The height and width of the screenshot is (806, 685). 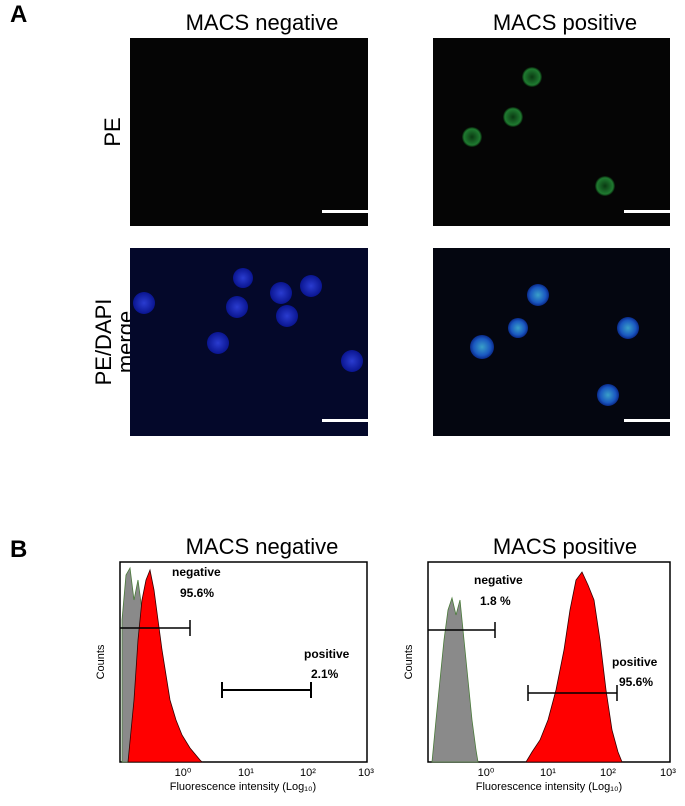 I want to click on column-header: MACS negative, so click(x=262, y=22).